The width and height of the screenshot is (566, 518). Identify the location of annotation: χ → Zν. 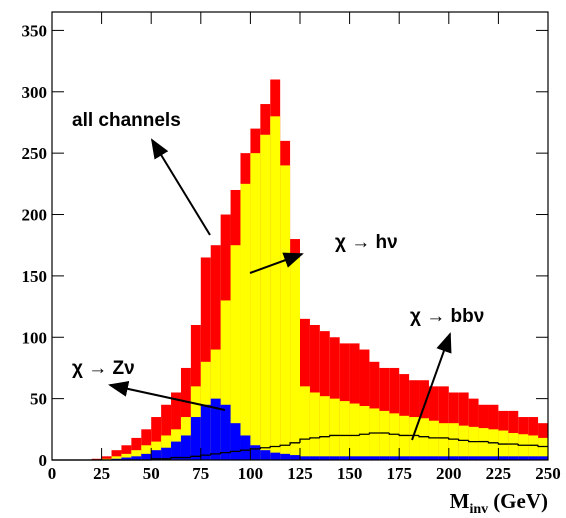
(103, 368).